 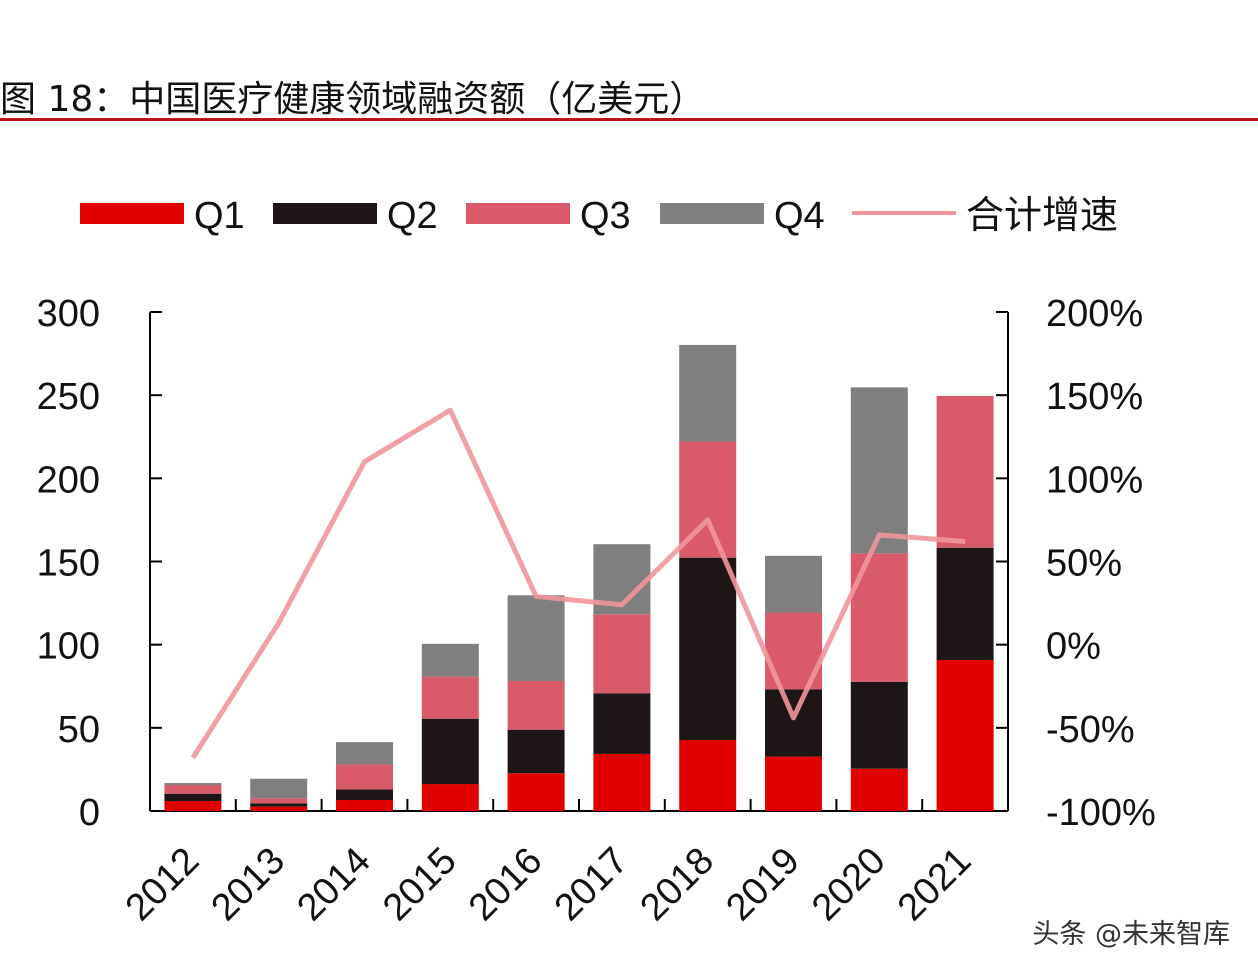 I want to click on right-tick-label: -50%, so click(x=1090, y=730).